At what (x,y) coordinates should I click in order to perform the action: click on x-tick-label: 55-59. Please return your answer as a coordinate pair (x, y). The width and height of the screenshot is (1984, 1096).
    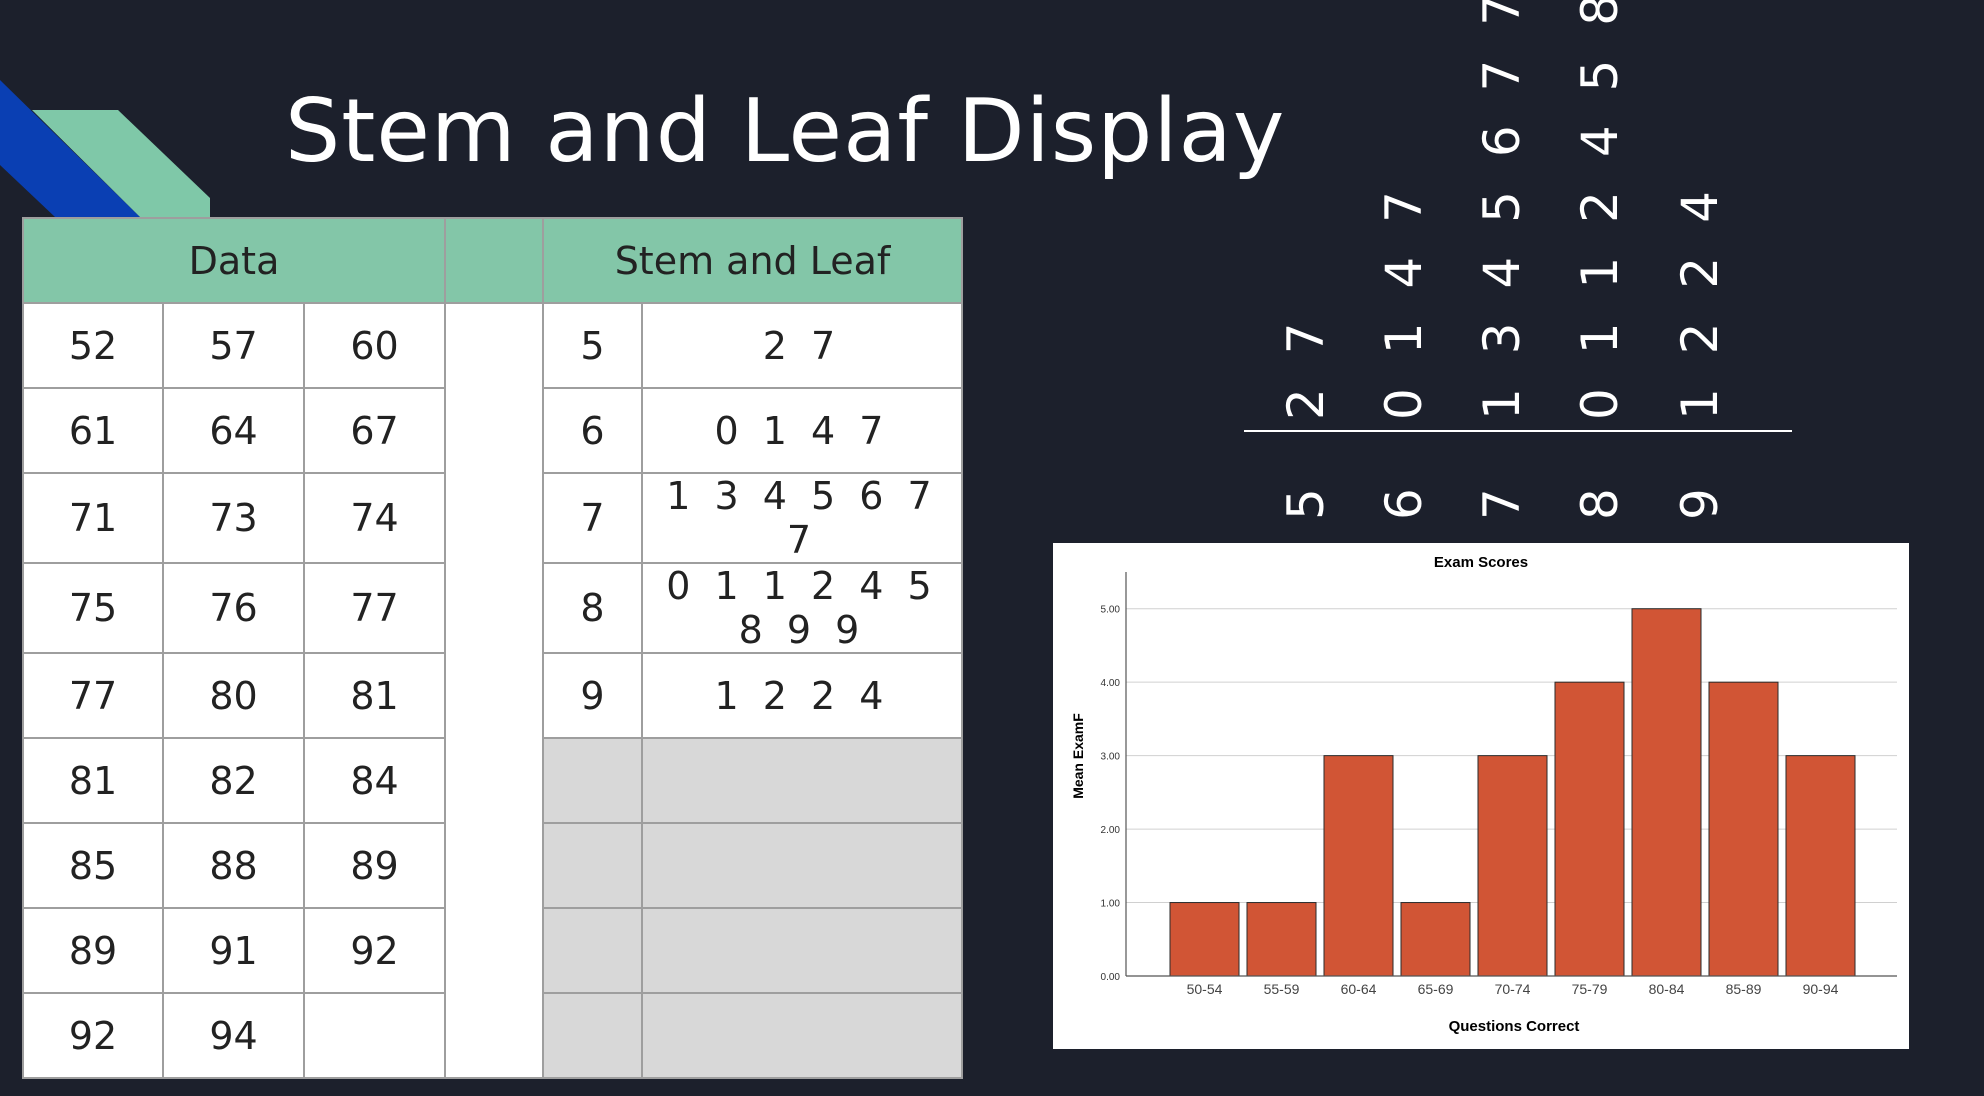
    Looking at the image, I should click on (1282, 989).